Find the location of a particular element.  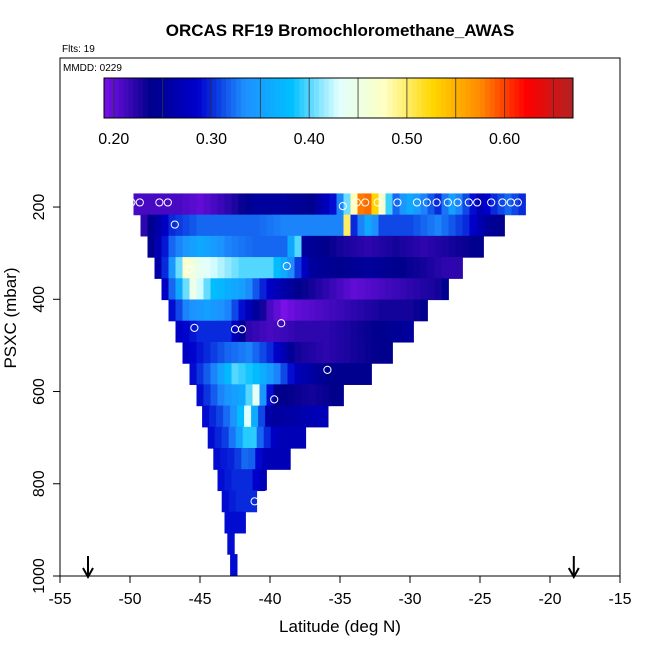

x-tick-label: -40 is located at coordinates (269, 599).